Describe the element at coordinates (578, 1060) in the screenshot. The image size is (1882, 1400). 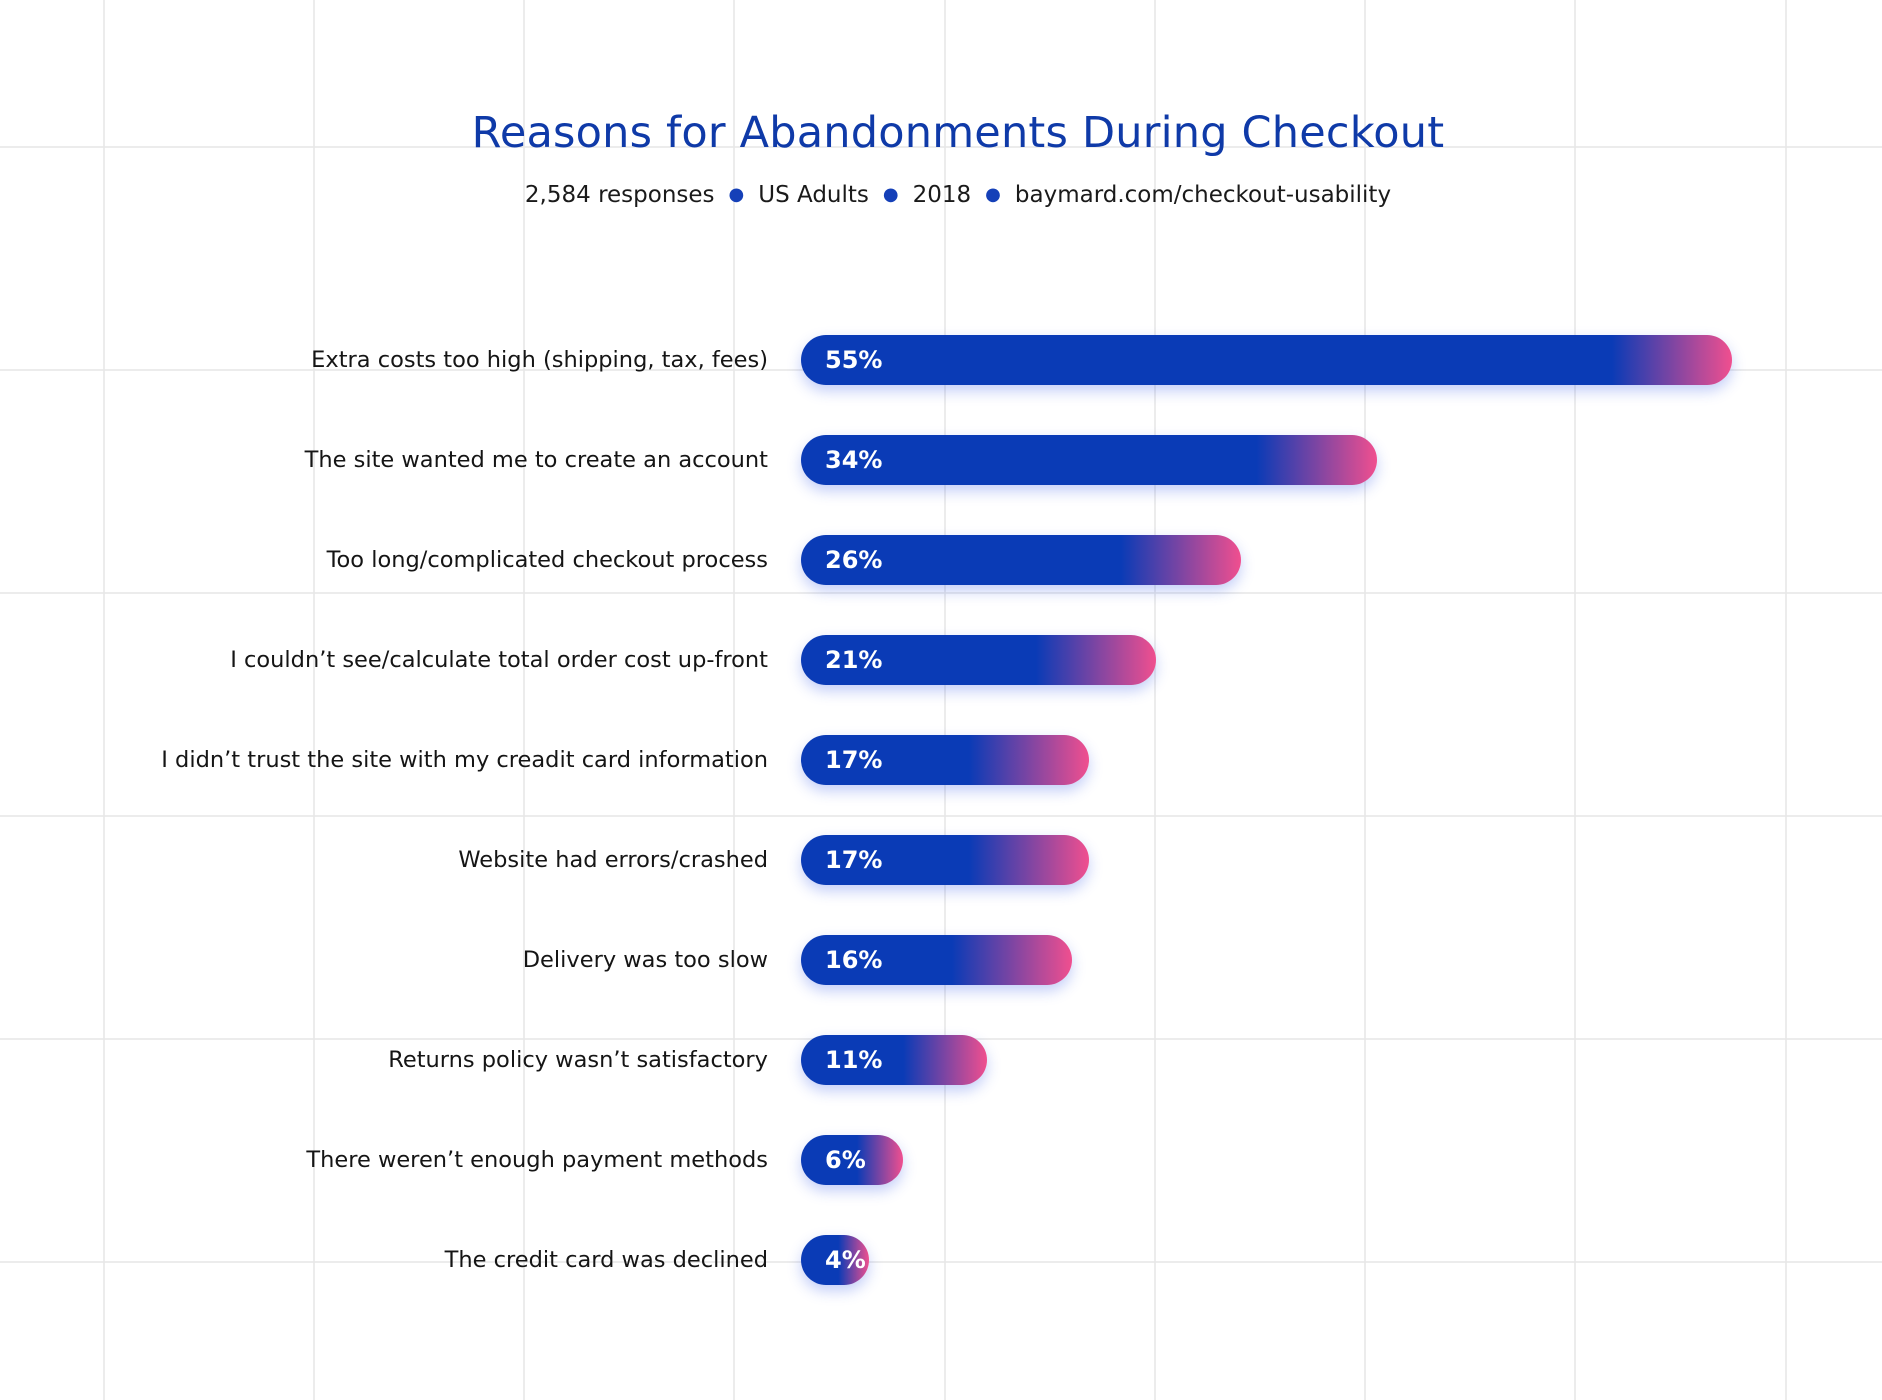
I see `category-label: Returns policy wasn’t satisfactory` at that location.